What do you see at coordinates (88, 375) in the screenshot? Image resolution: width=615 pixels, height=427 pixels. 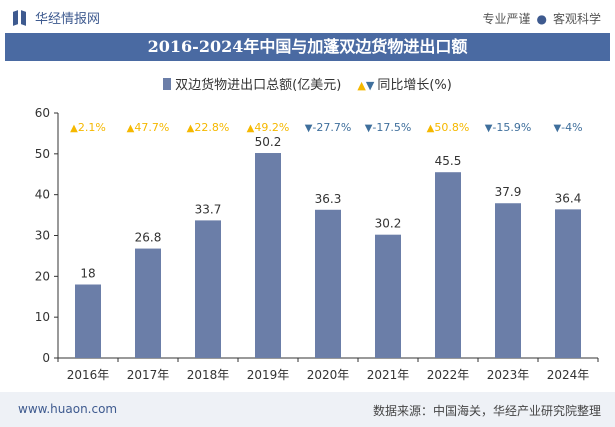 I see `x-tick-label: 2016年` at bounding box center [88, 375].